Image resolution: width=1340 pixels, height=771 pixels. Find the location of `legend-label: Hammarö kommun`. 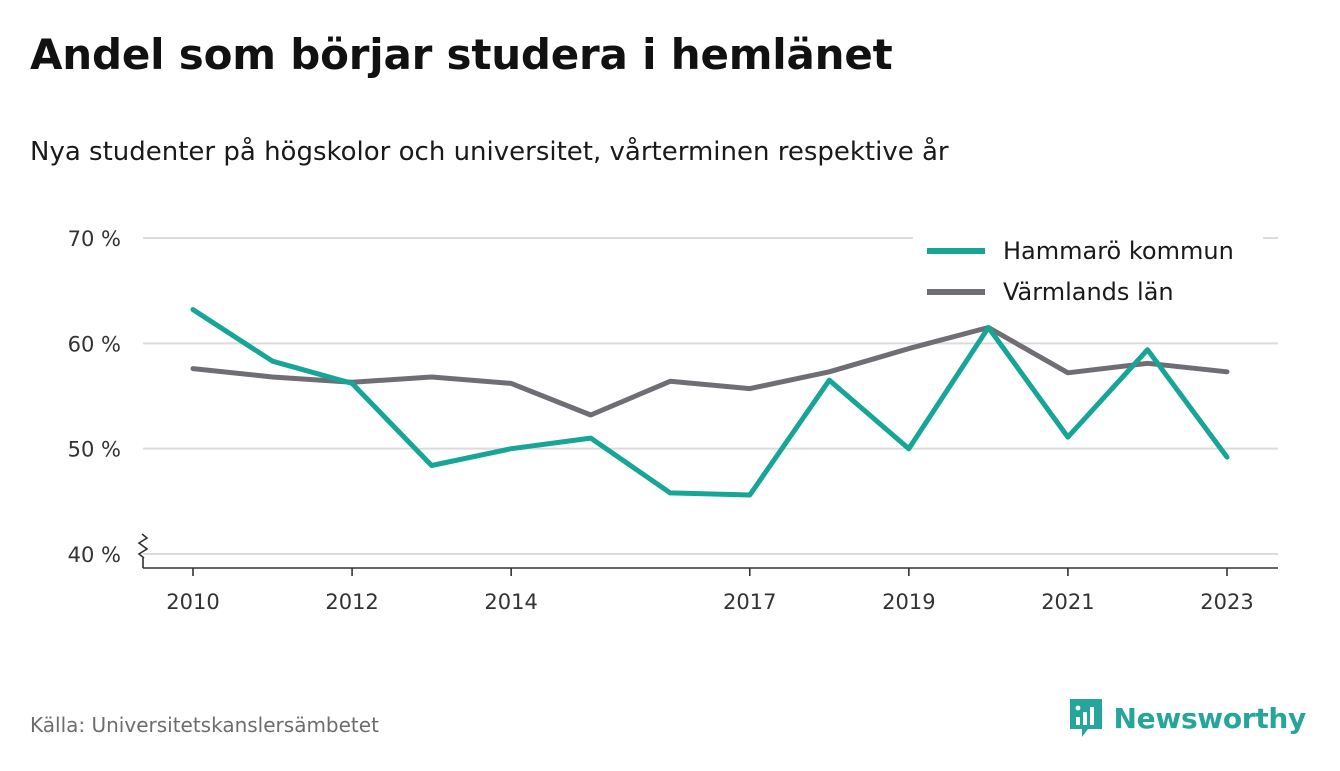

legend-label: Hammarö kommun is located at coordinates (1118, 251).